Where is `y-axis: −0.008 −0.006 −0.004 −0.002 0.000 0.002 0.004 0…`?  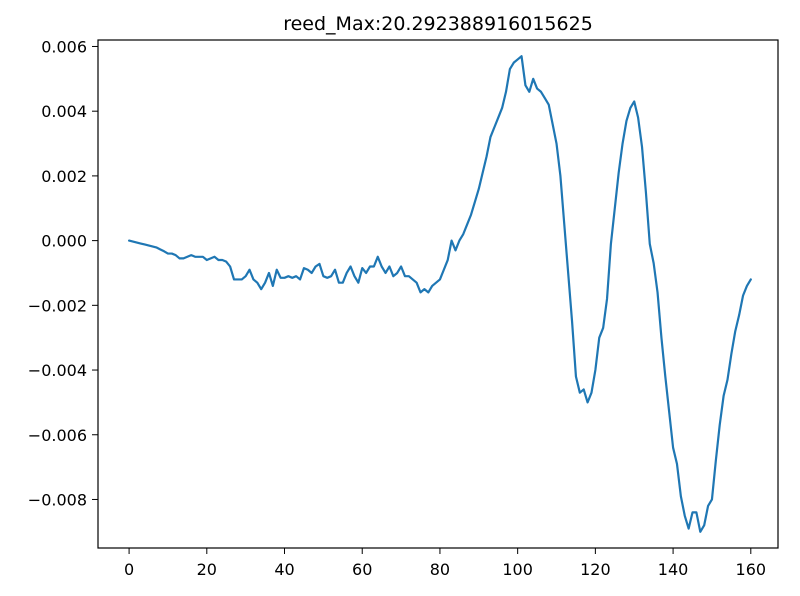
y-axis: −0.008 −0.006 −0.004 −0.002 0.000 0.002 0.004 0… is located at coordinates (63, 273).